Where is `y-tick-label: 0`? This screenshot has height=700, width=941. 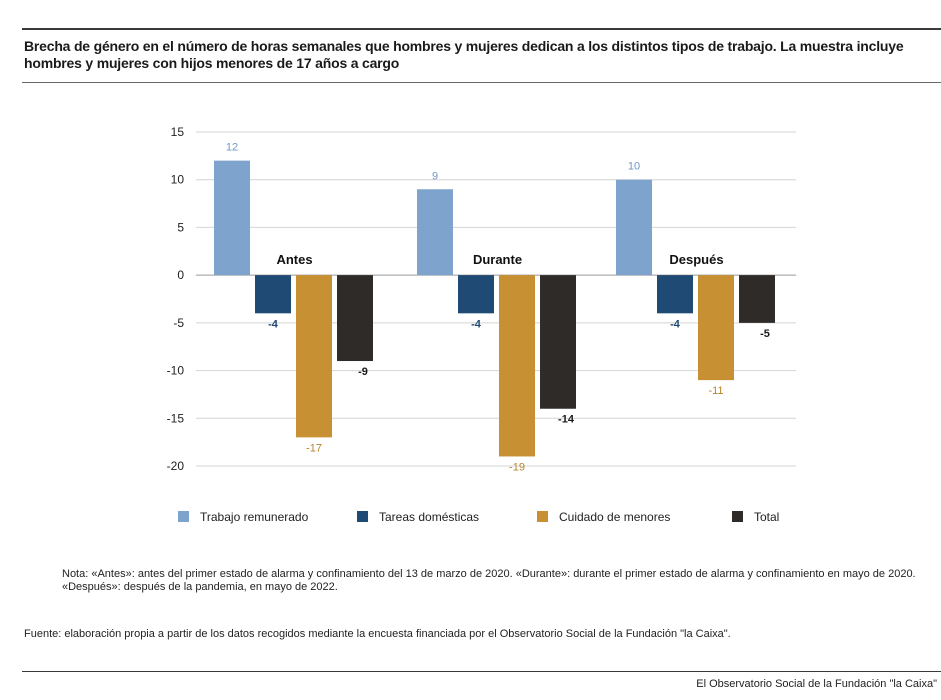
y-tick-label: 0 is located at coordinates (180, 275).